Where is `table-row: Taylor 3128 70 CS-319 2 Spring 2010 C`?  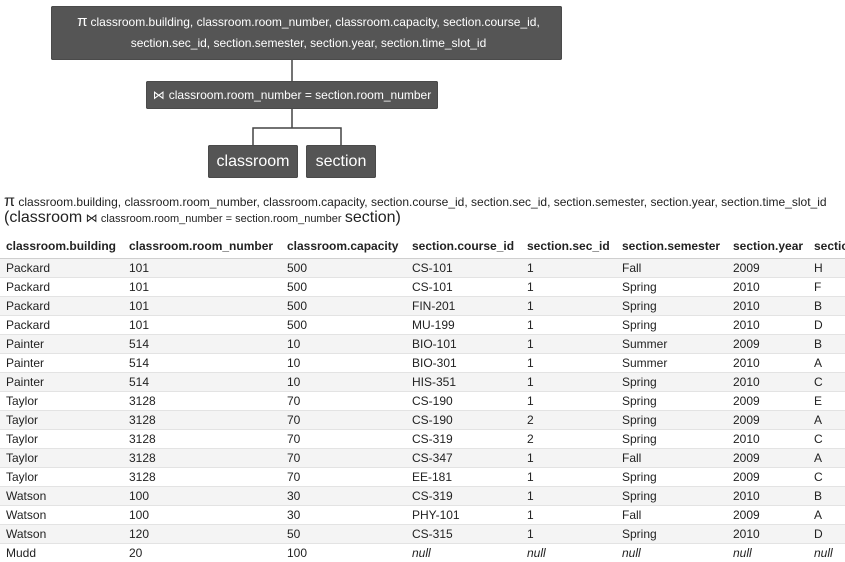
table-row: Taylor 3128 70 CS-319 2 Spring 2010 C is located at coordinates (422, 438).